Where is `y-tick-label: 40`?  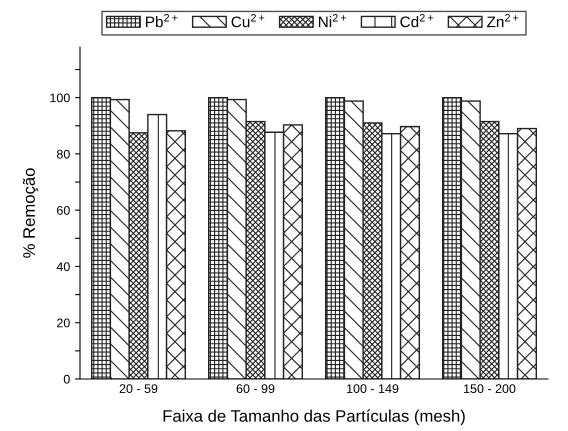 y-tick-label: 40 is located at coordinates (63, 267).